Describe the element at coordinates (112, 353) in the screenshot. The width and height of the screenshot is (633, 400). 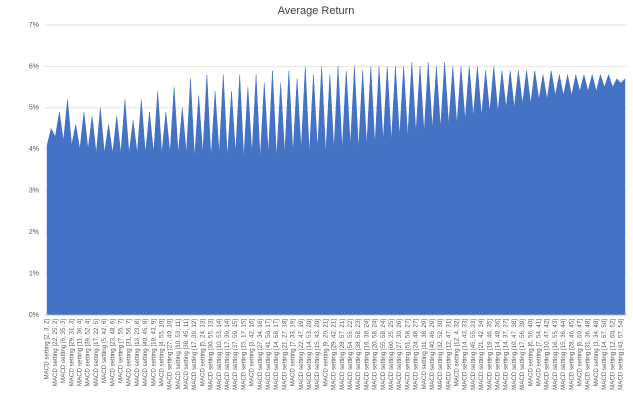
I see `x-tick-label: MACD setting [23, 48, 6]` at that location.